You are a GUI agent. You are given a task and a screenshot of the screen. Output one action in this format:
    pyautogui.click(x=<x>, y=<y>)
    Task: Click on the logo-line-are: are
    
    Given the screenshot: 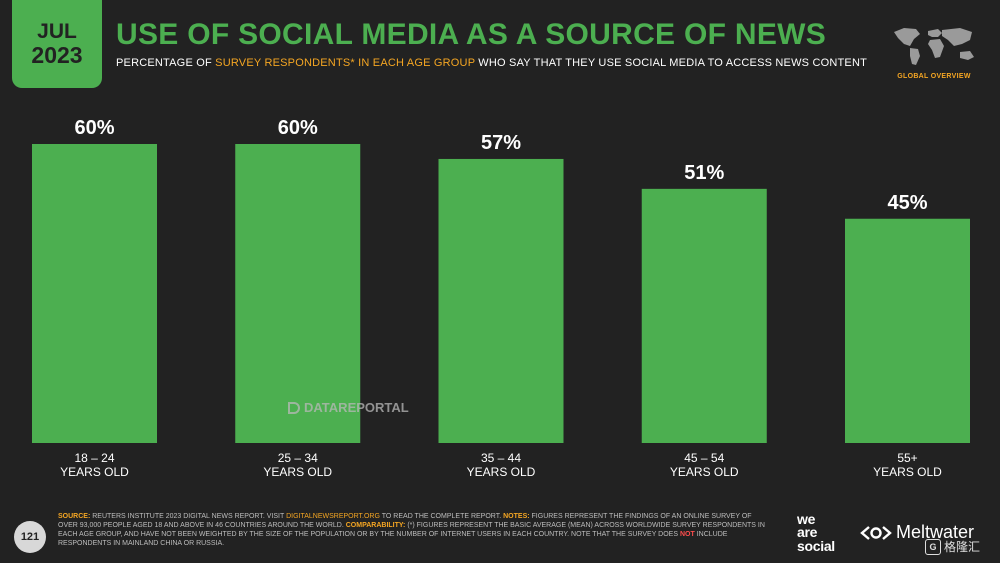 What is the action you would take?
    pyautogui.click(x=807, y=532)
    